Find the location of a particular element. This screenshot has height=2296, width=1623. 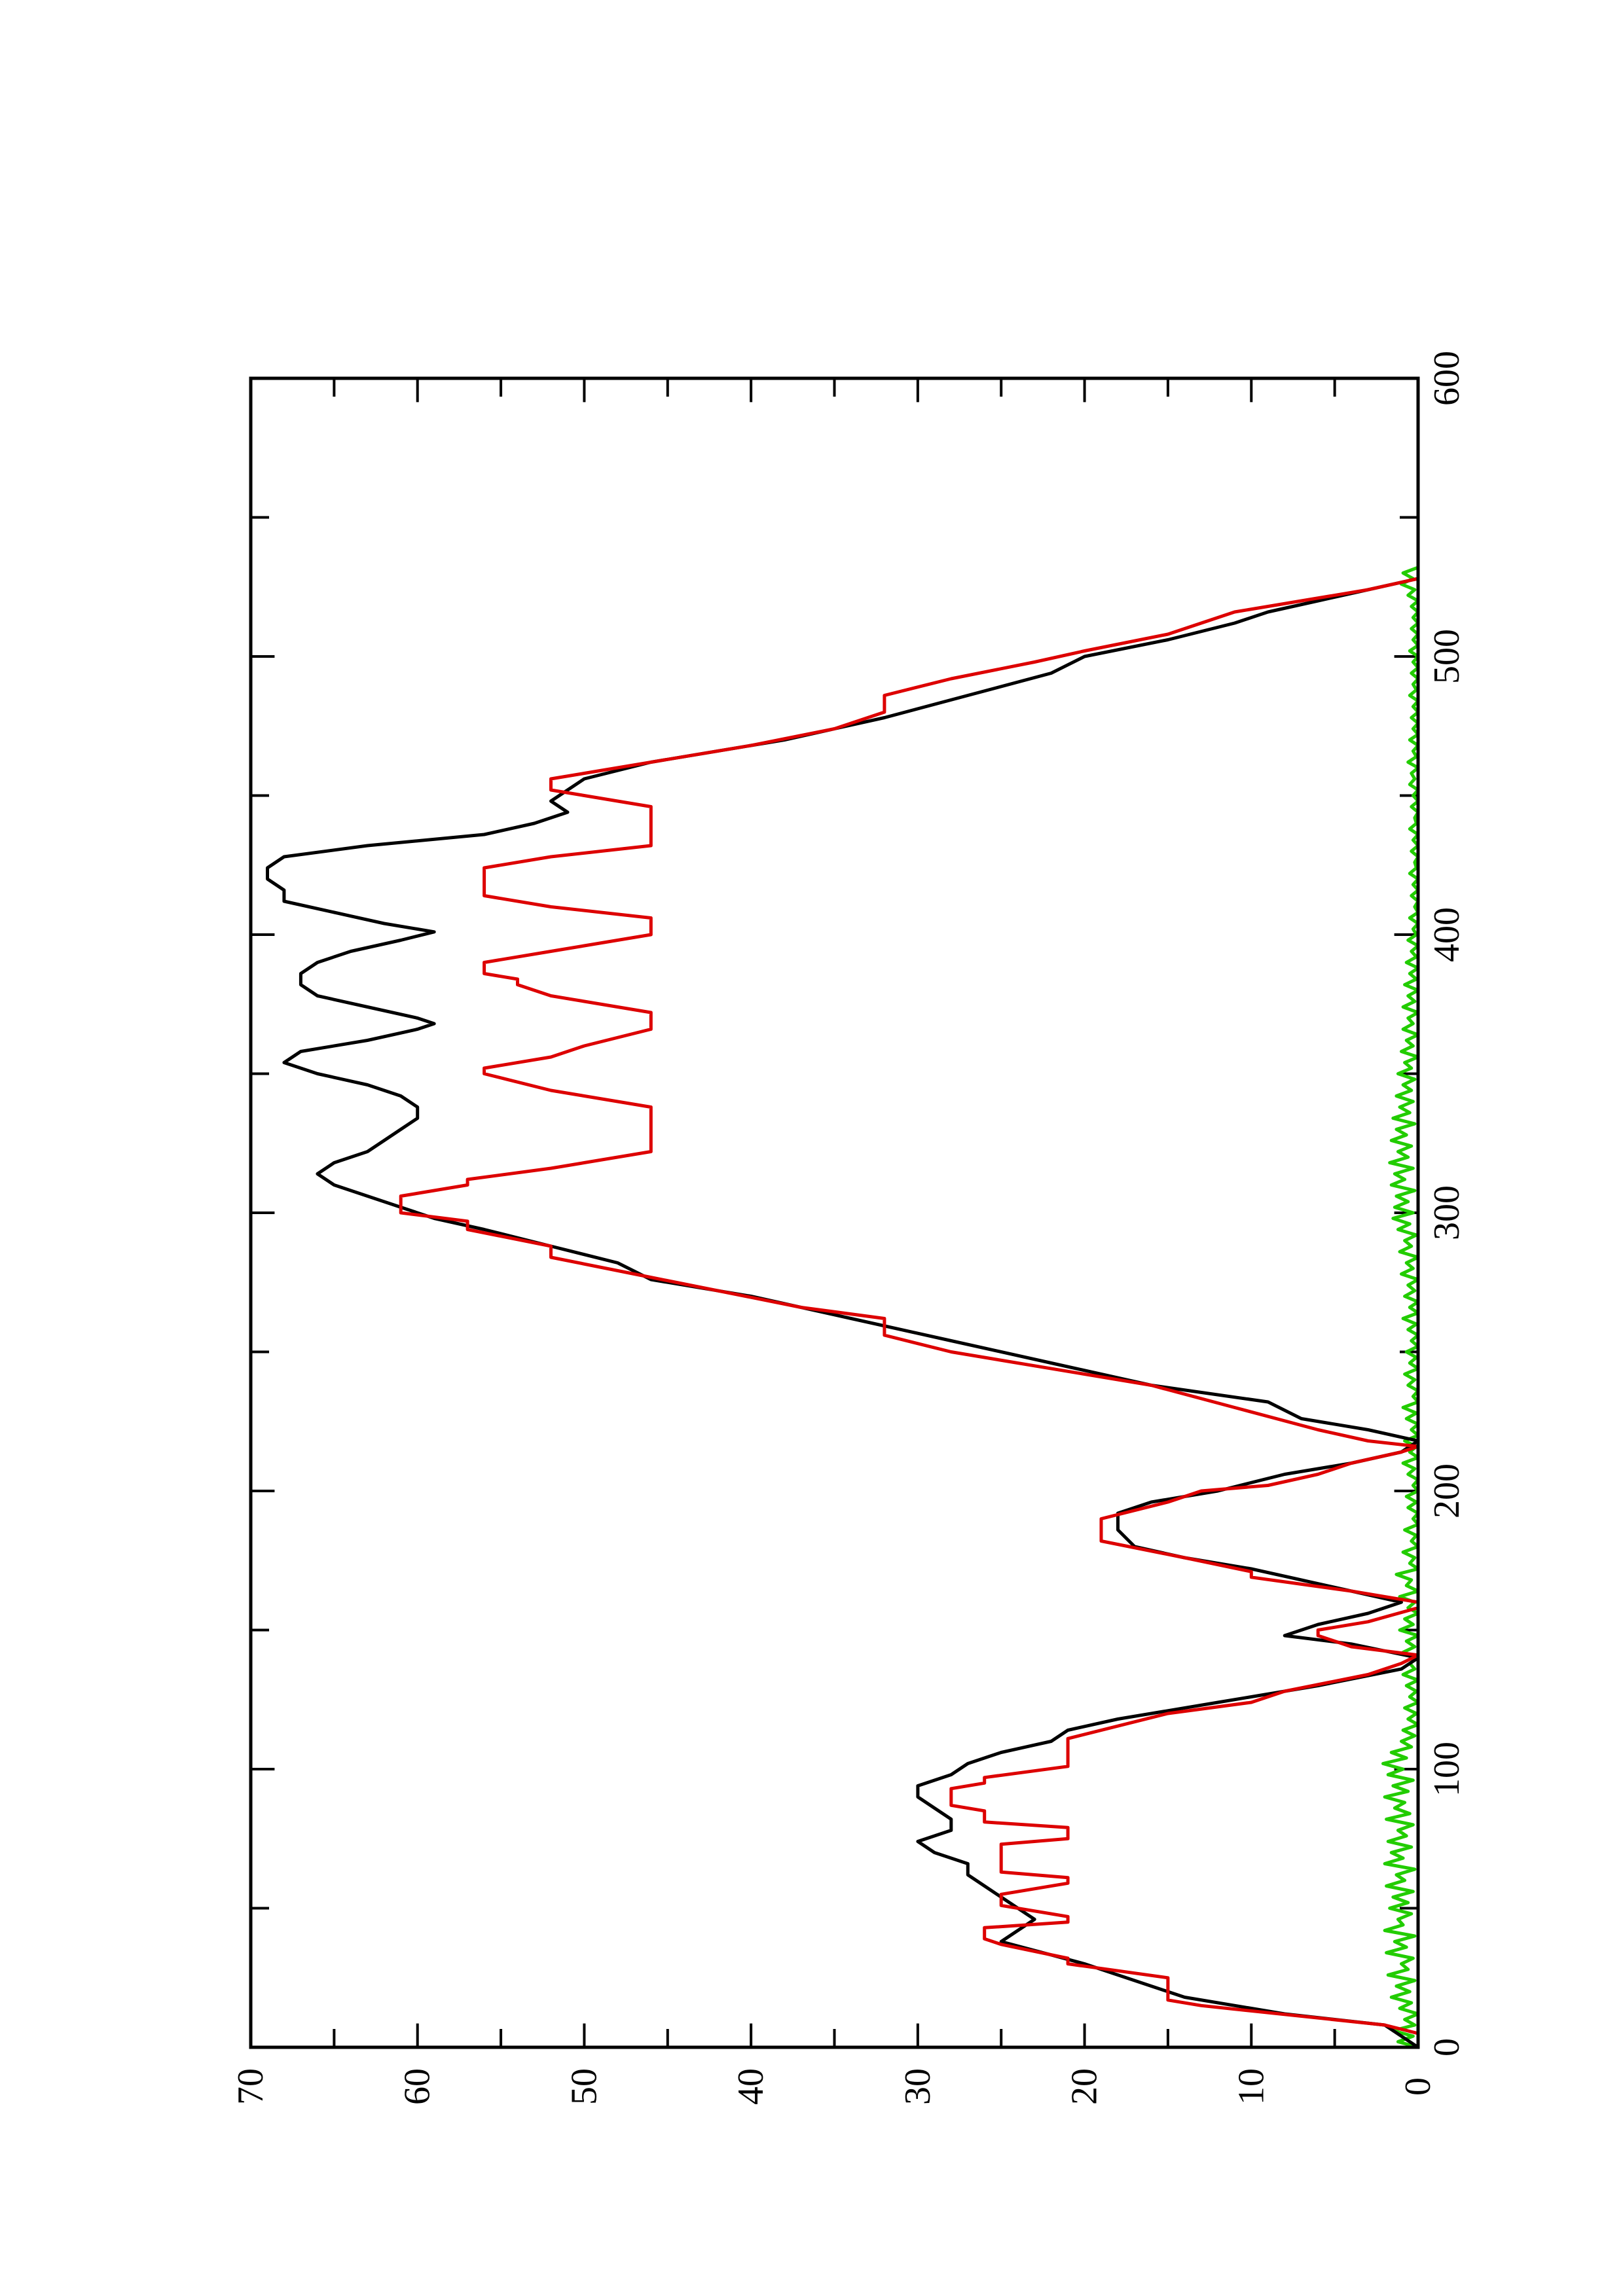

y-tick-label: 0 is located at coordinates (1418, 2086).